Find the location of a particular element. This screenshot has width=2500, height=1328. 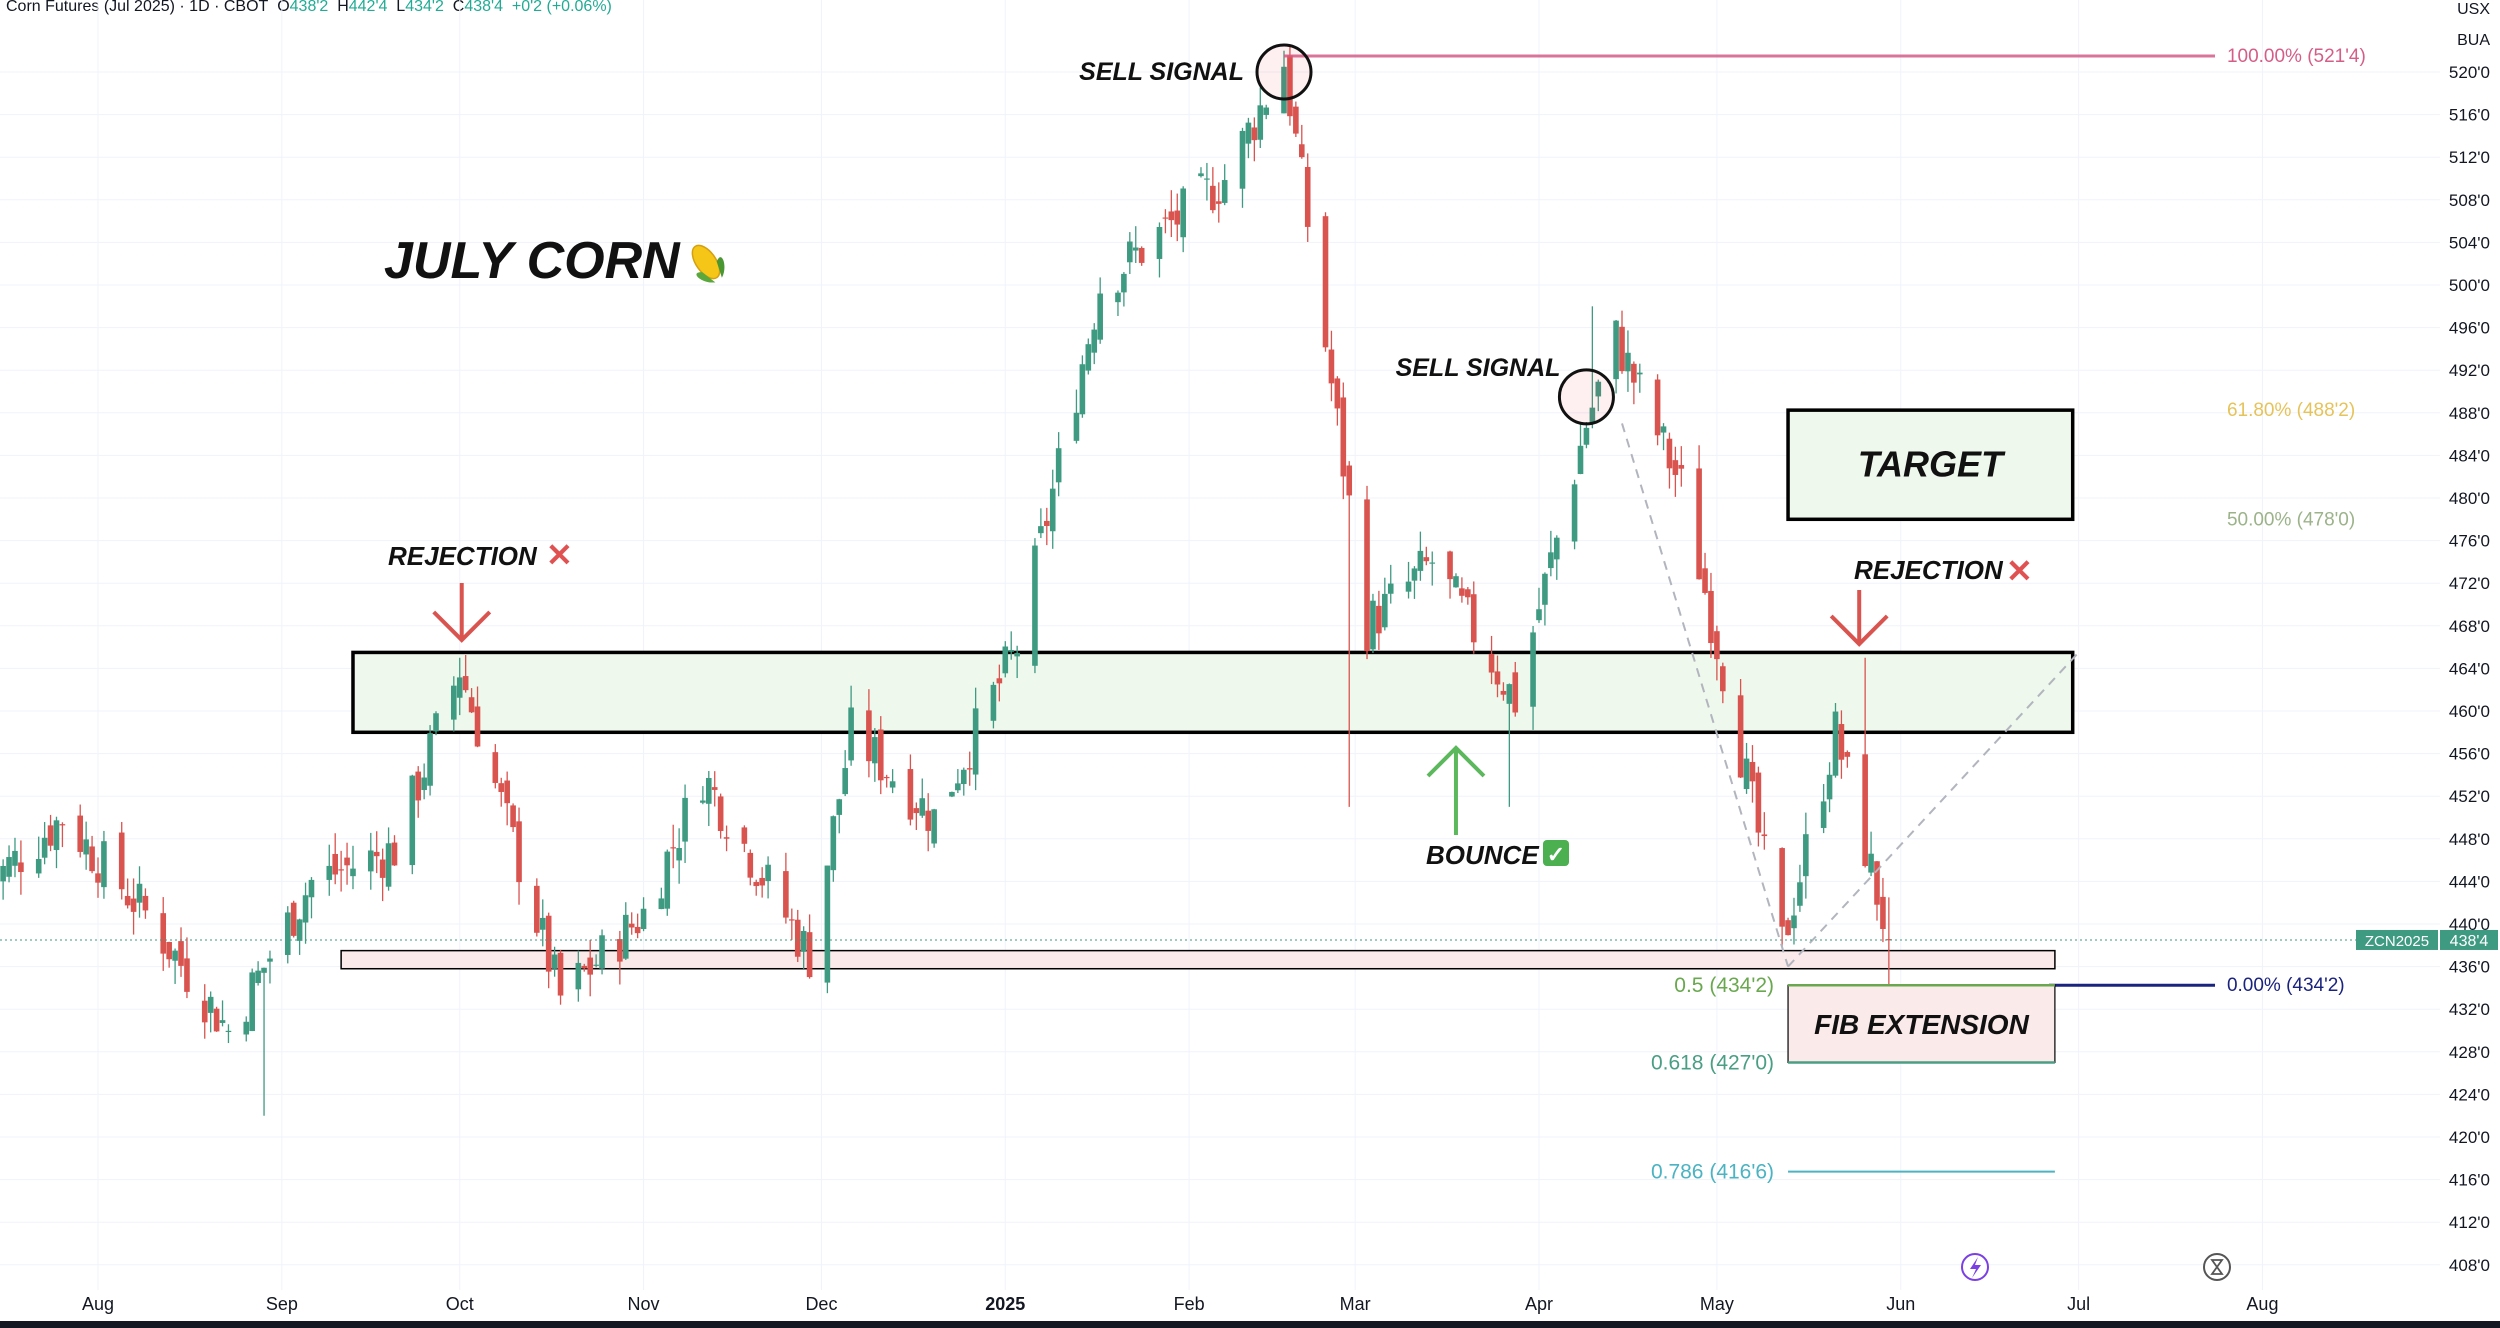

corn-leaf is located at coordinates (706, 277).